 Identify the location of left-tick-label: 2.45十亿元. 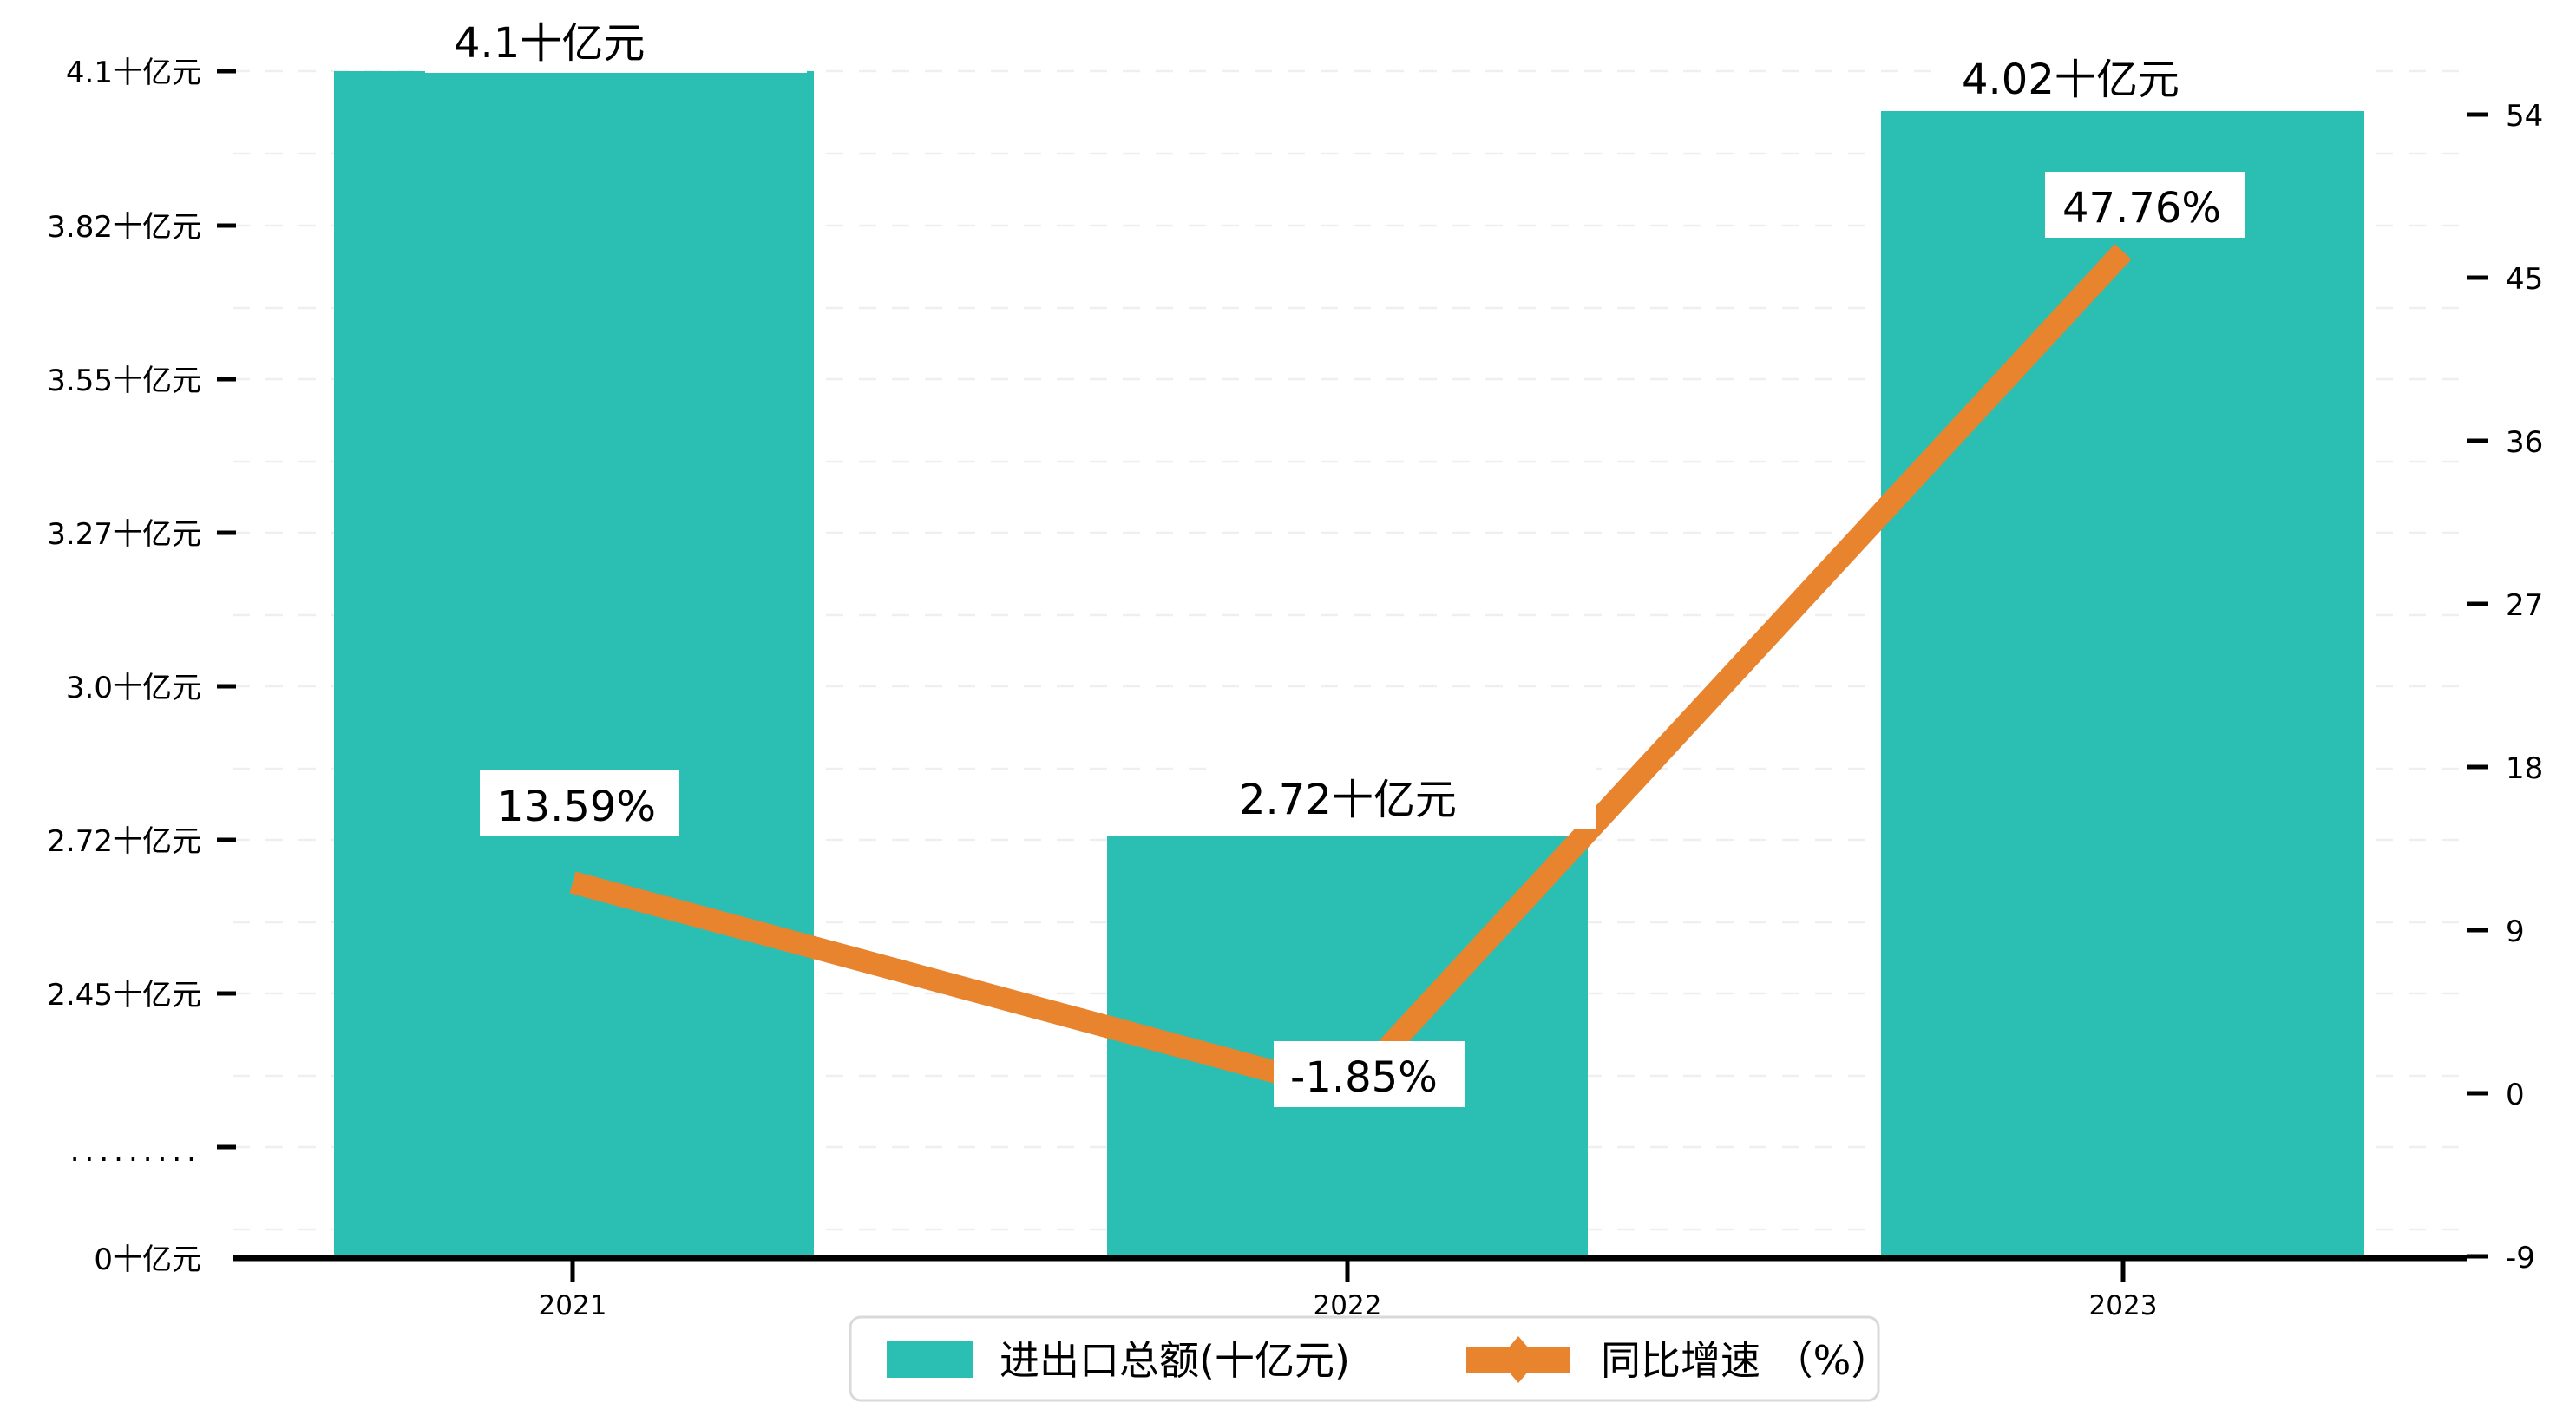
(124, 995).